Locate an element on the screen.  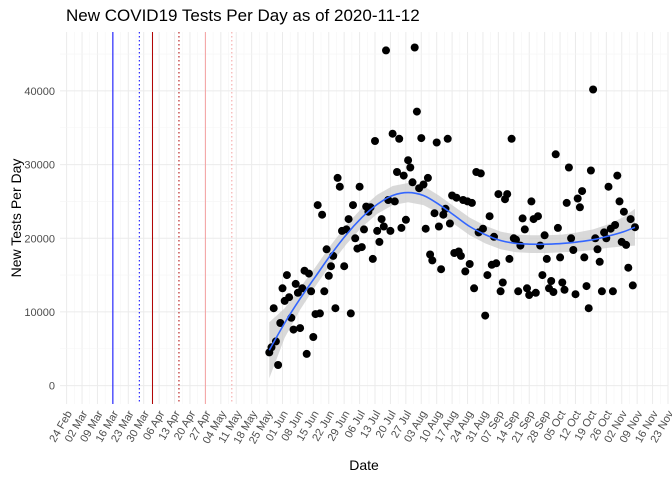
event-lines is located at coordinates (172, 218).